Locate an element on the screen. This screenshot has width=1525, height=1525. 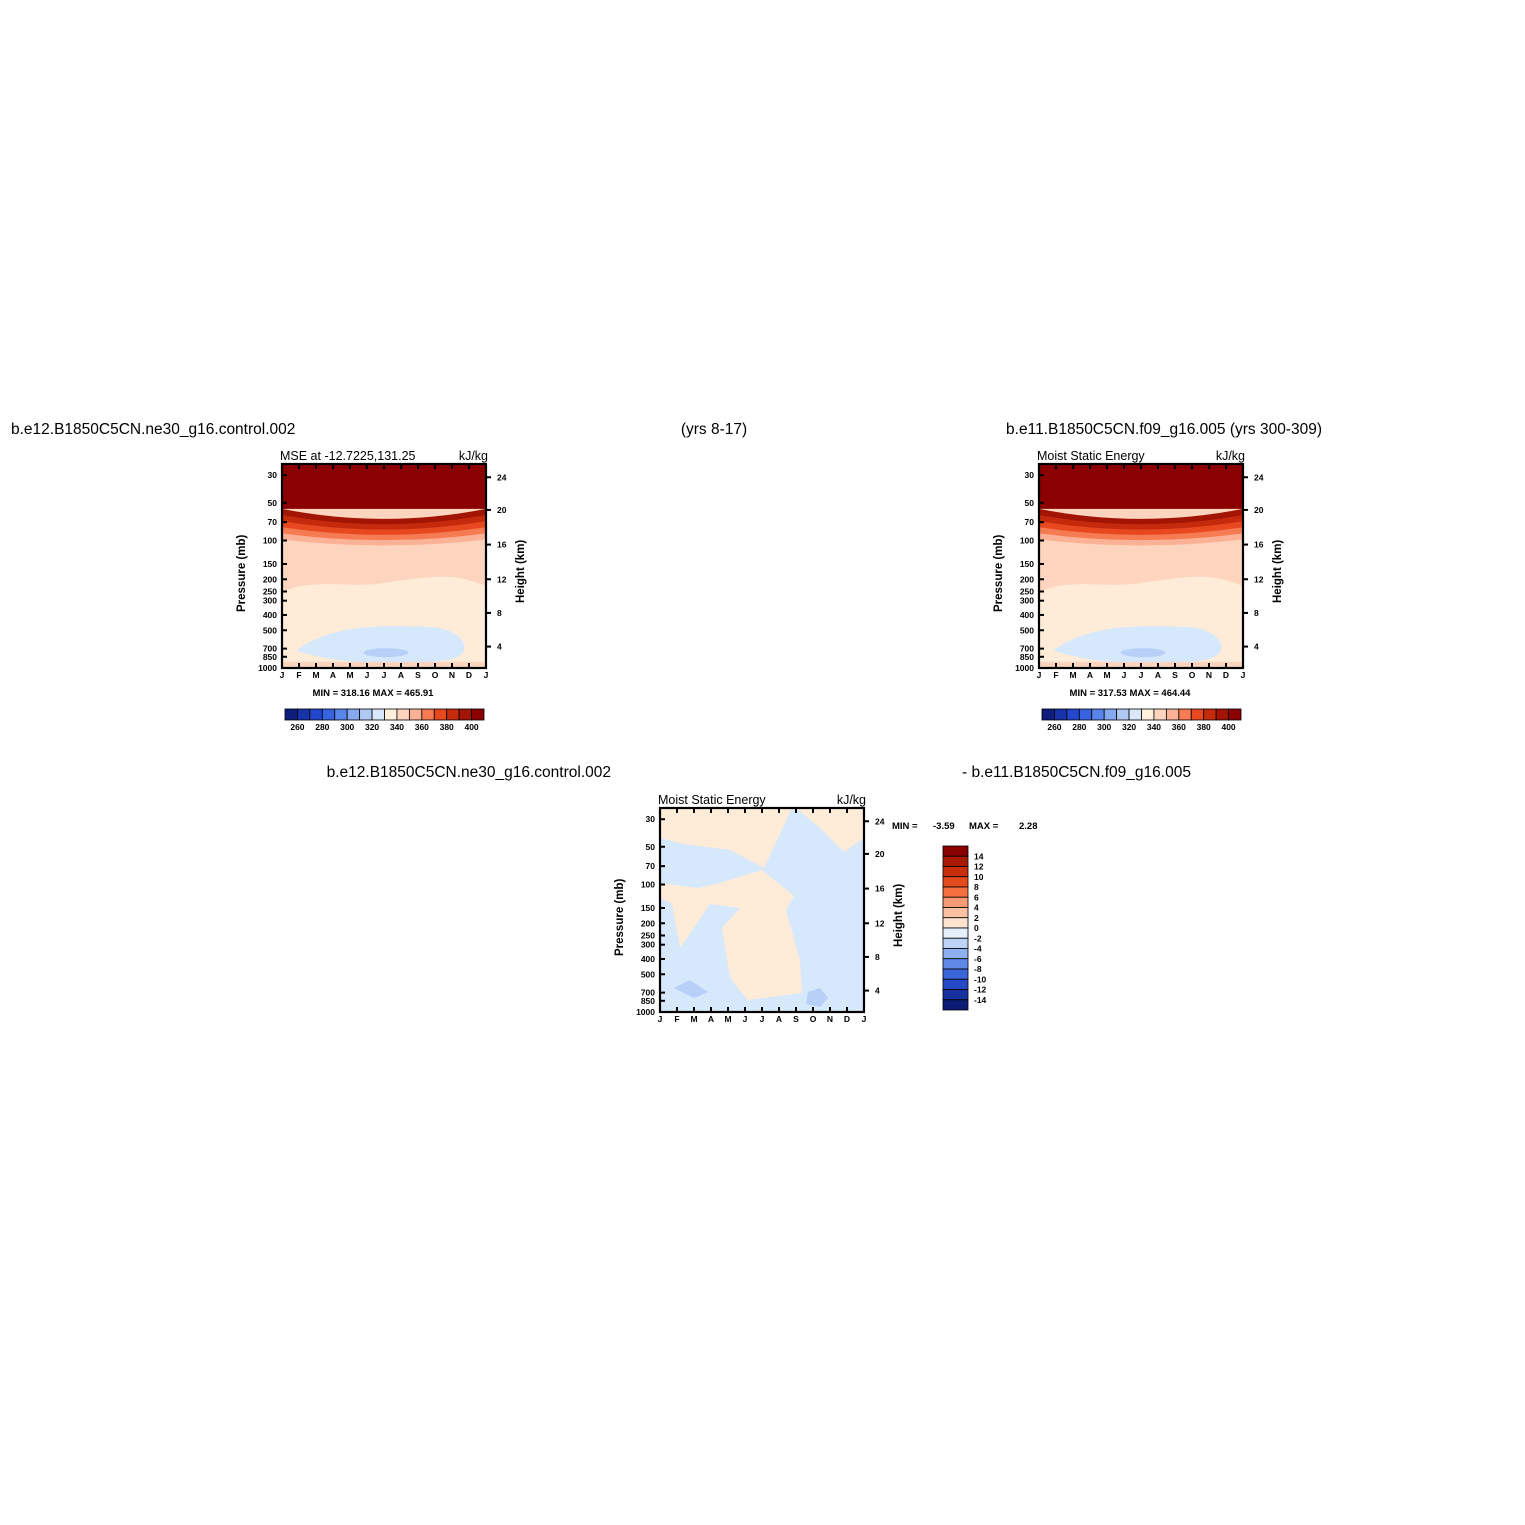
panel-subtitle: MSE at -12.7225,131.25 is located at coordinates (348, 456).